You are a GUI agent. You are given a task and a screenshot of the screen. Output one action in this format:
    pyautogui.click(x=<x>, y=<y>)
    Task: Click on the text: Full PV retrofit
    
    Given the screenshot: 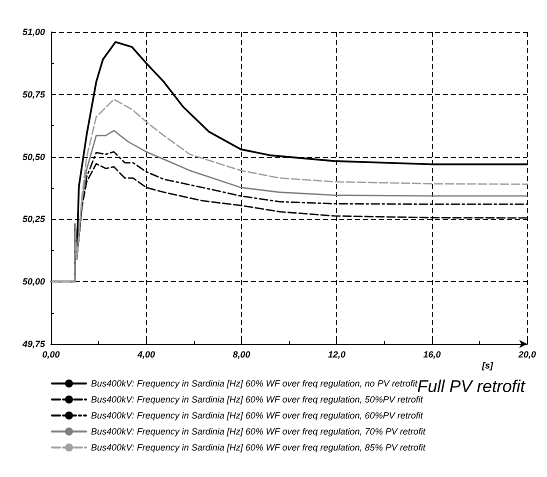 What is the action you would take?
    pyautogui.click(x=471, y=386)
    